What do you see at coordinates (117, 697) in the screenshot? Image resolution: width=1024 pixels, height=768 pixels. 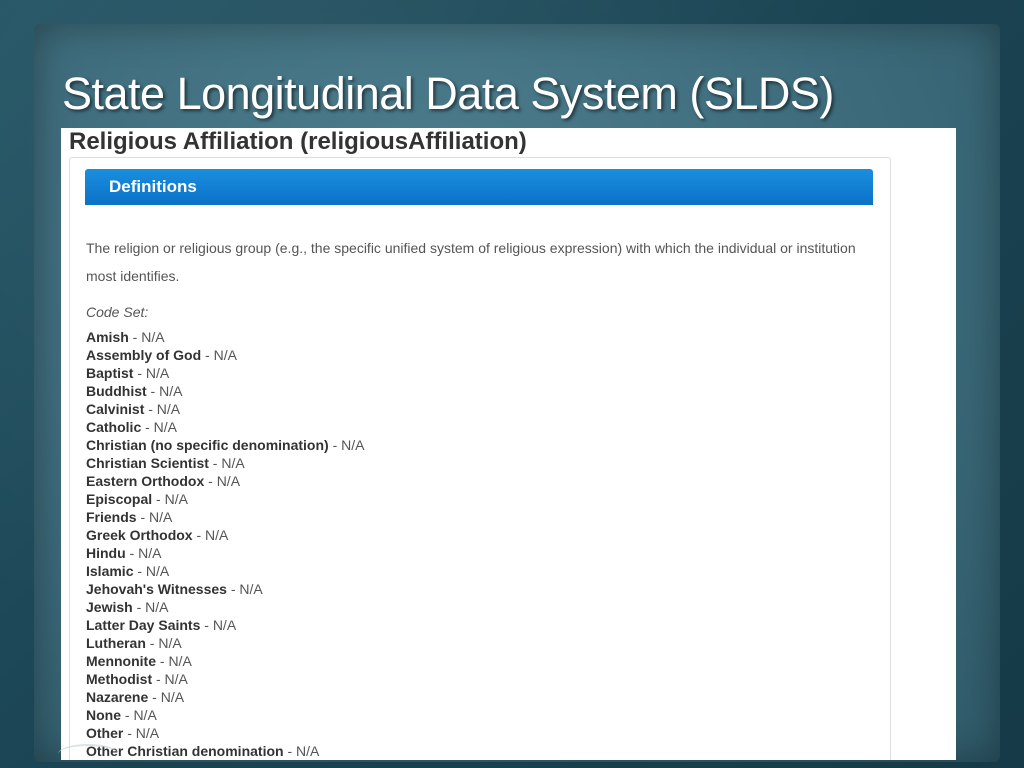 I see `code-name: Nazarene` at bounding box center [117, 697].